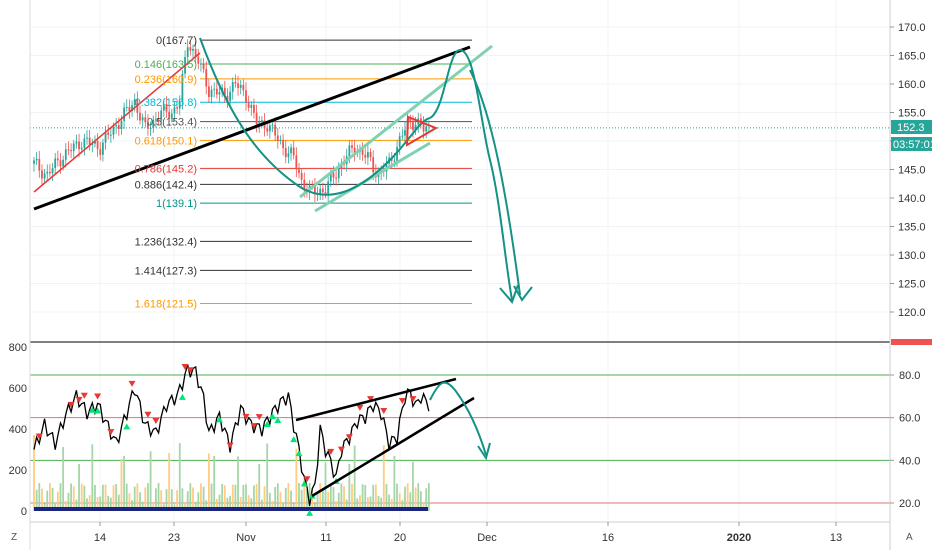 The width and height of the screenshot is (932, 550). Describe the element at coordinates (325, 538) in the screenshot. I see `time-tick-label: 11` at that location.